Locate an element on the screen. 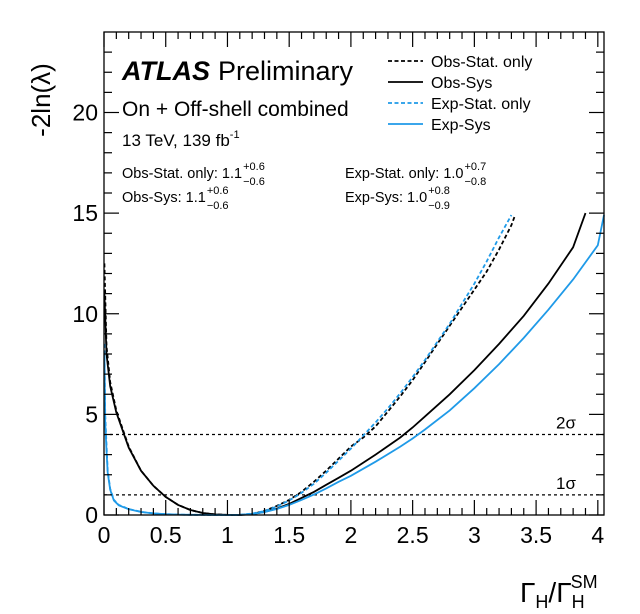 Image resolution: width=640 pixels, height=614 pixels. fit-result-1: Obs-Sys: 1.1 is located at coordinates (164, 198).